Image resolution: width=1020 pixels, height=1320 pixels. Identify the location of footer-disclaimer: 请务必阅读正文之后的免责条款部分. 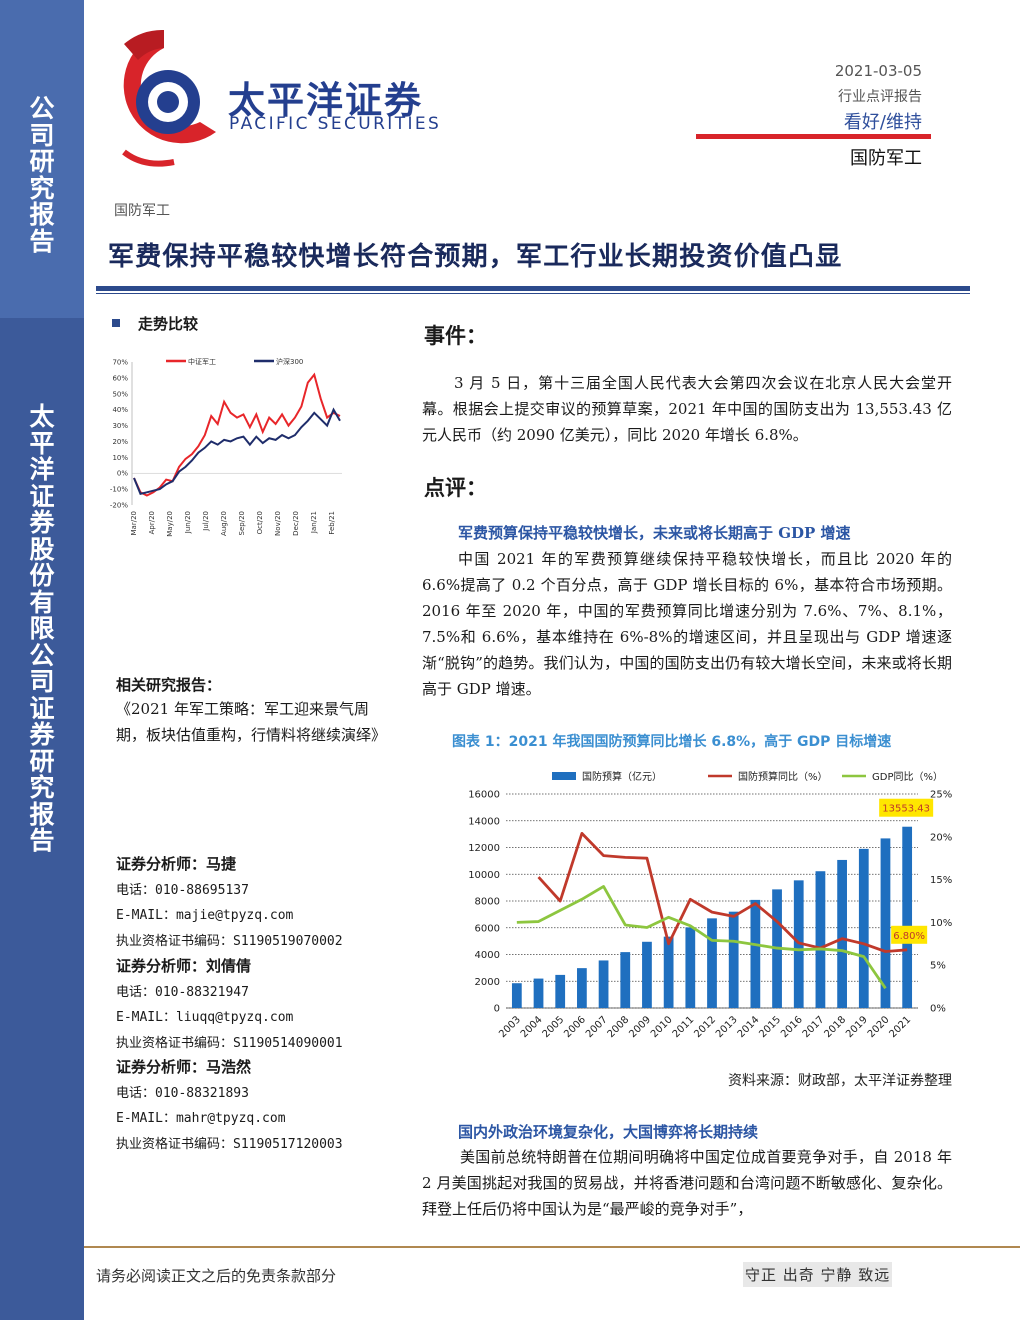
(216, 1276).